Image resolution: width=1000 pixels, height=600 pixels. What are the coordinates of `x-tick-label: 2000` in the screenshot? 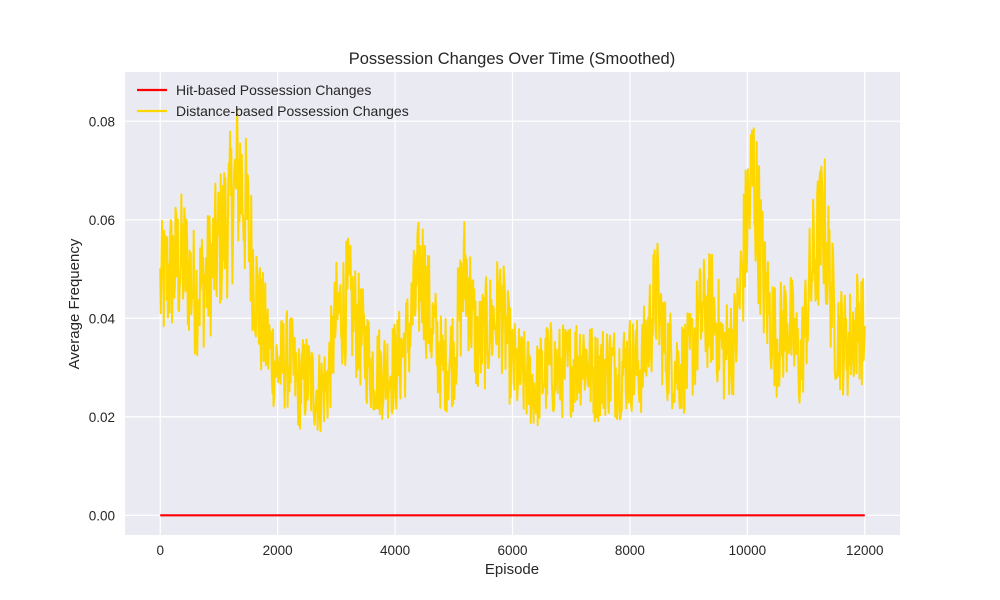 It's located at (278, 550).